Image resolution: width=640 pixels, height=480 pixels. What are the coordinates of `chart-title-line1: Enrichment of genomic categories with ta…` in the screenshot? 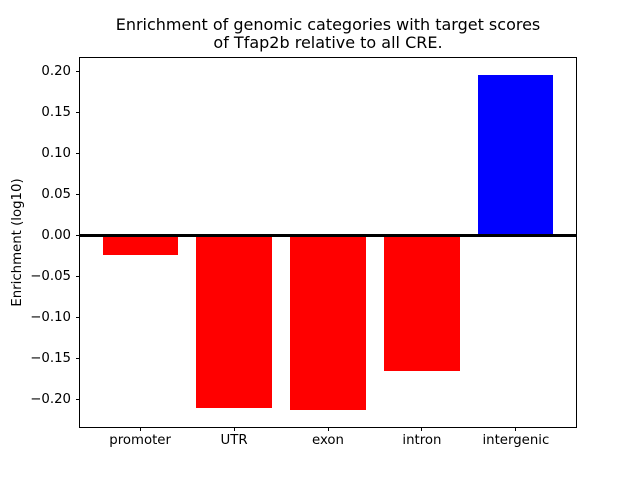 It's located at (328, 24).